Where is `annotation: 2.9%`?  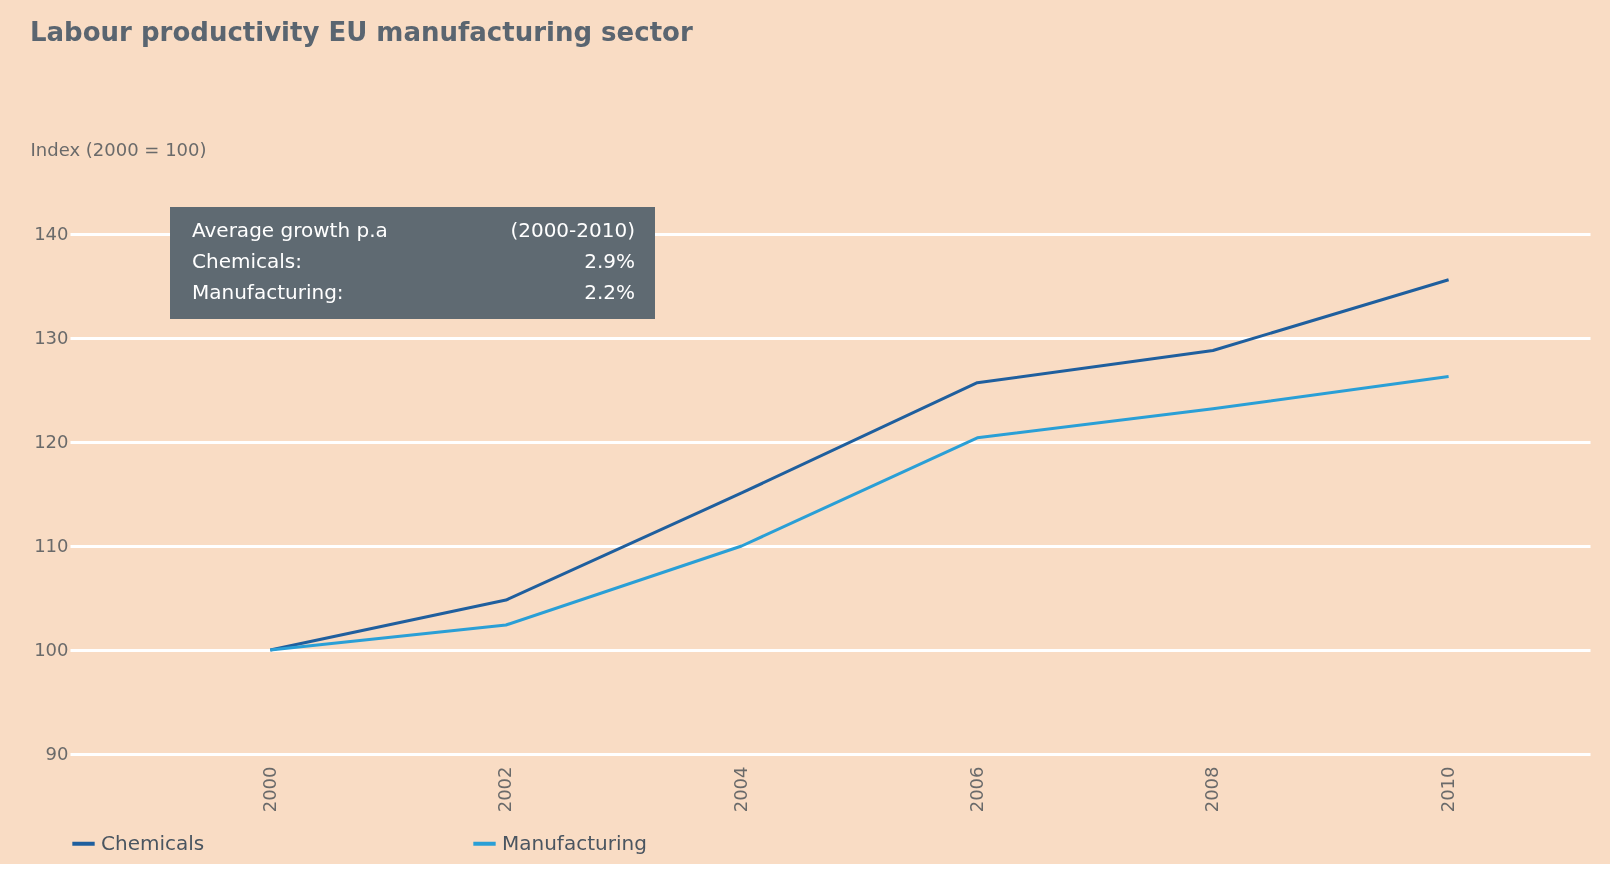 annotation: 2.9% is located at coordinates (609, 261).